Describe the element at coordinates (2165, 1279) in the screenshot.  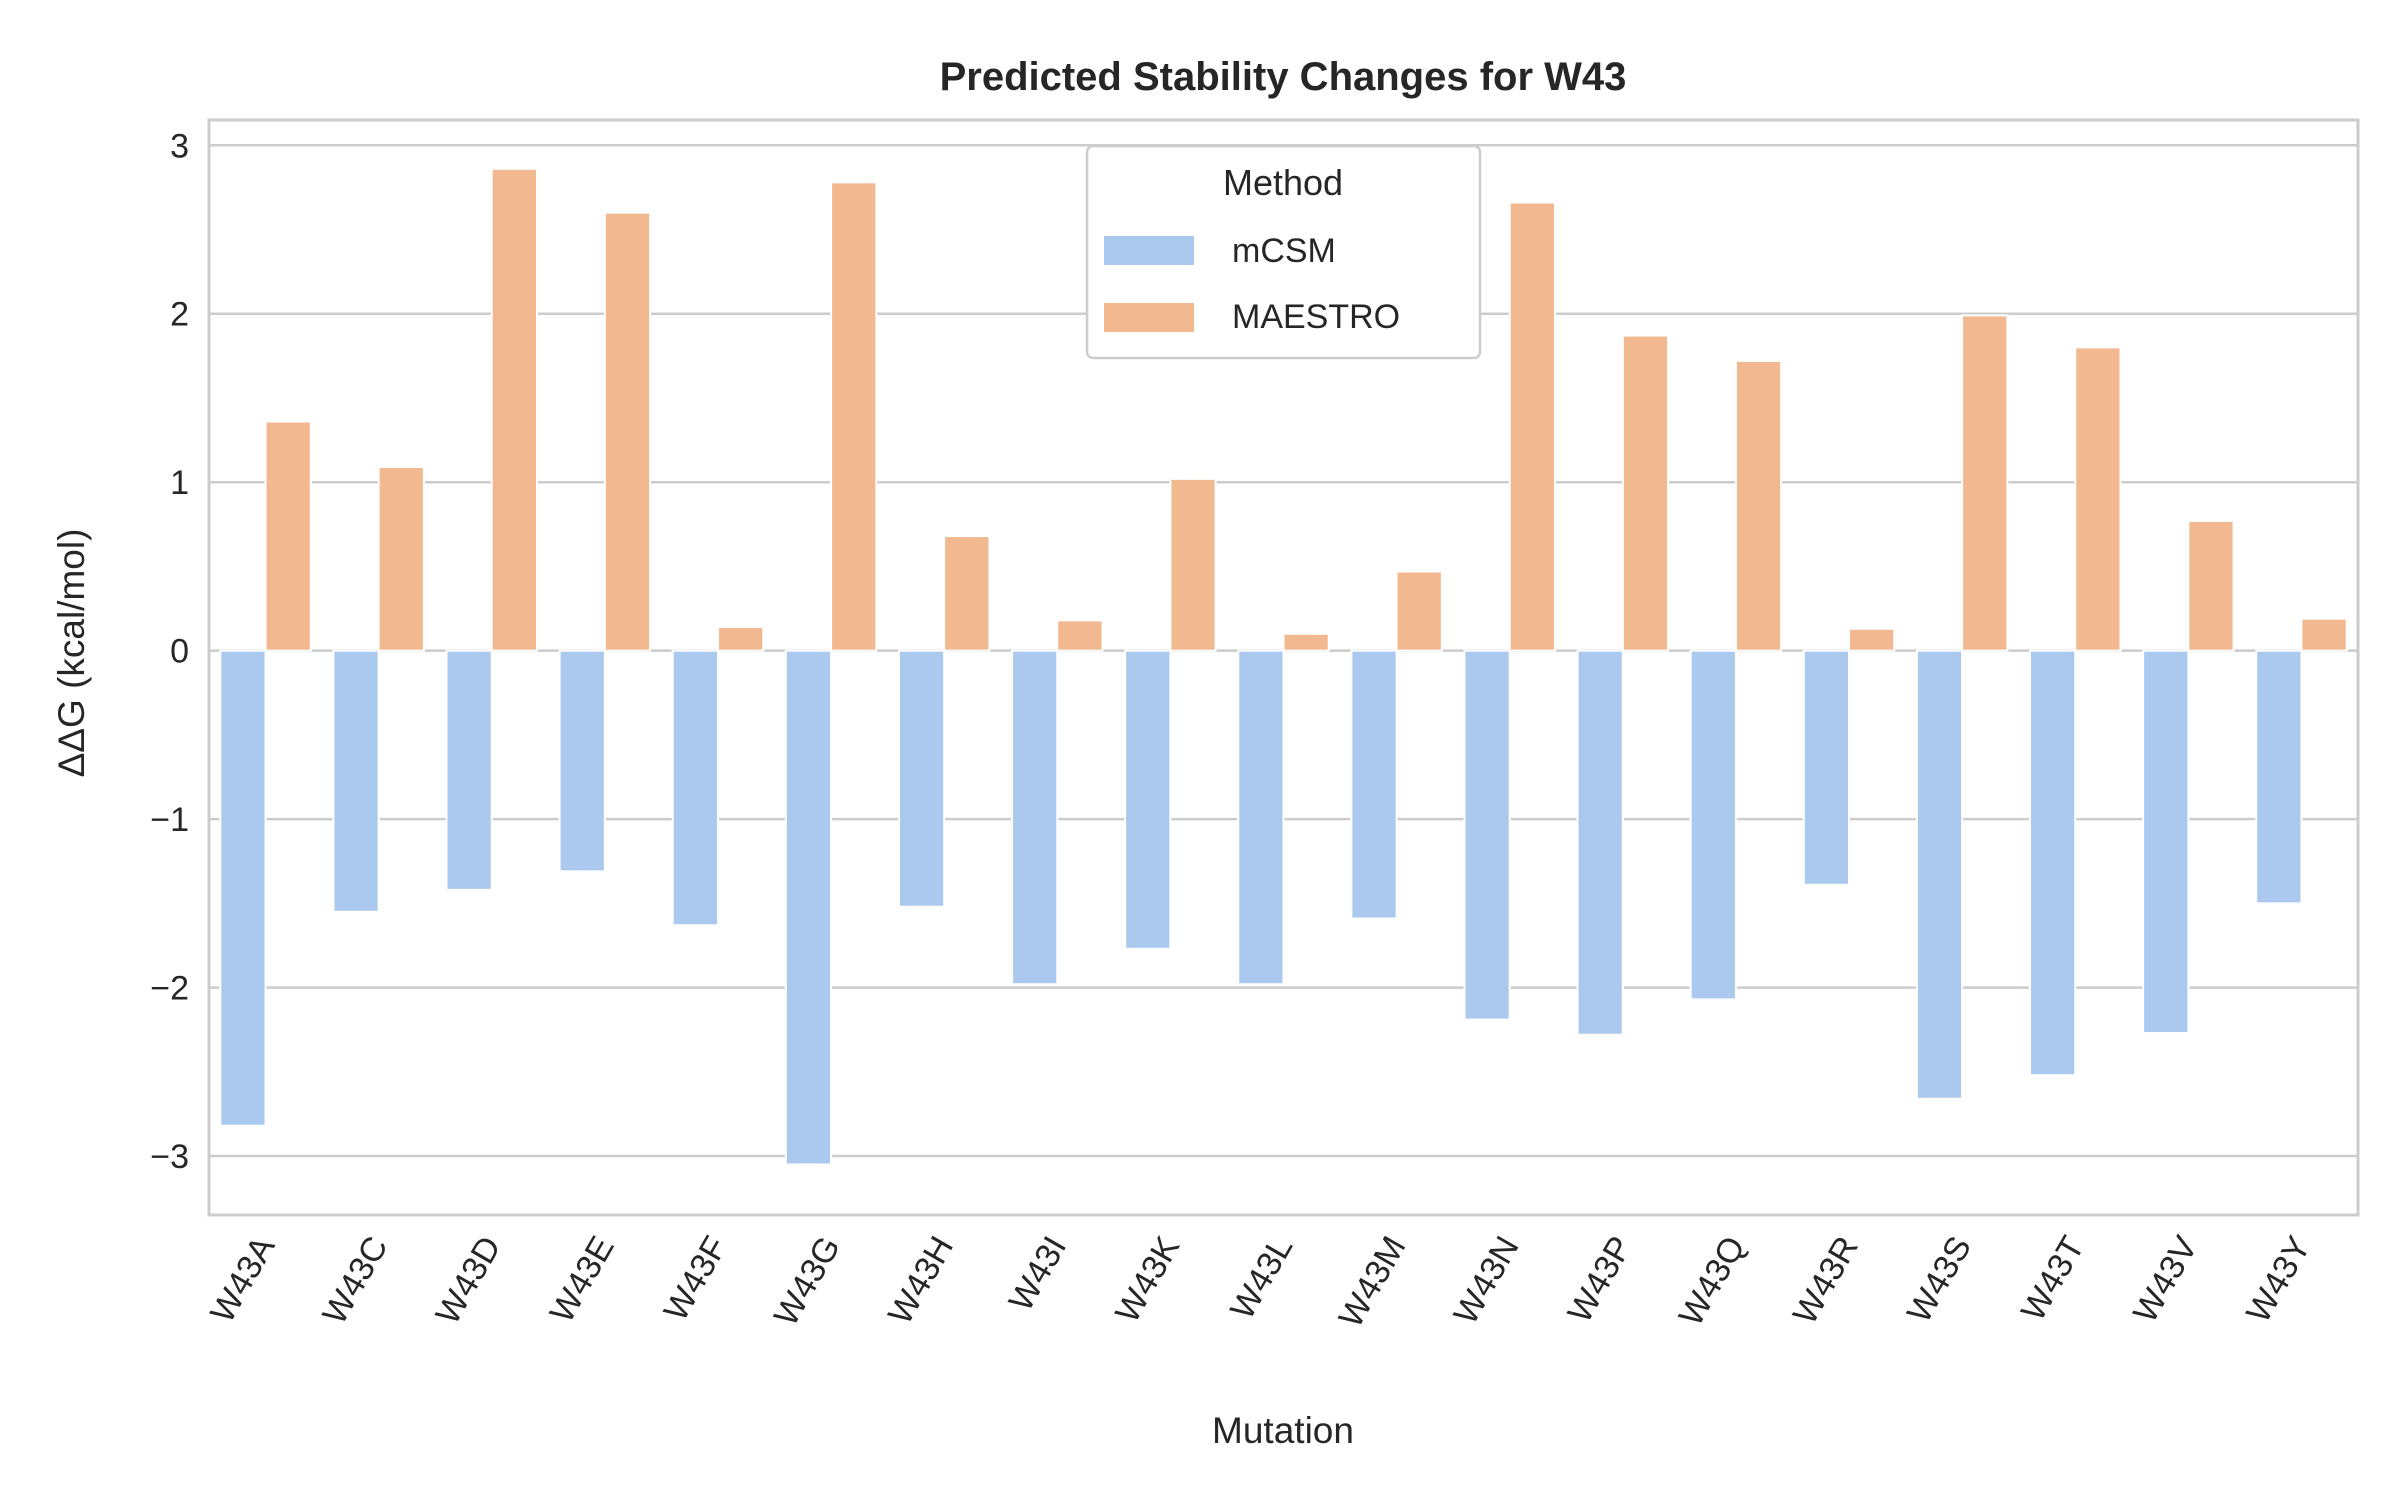
I see `x-tick-label: W43V` at that location.